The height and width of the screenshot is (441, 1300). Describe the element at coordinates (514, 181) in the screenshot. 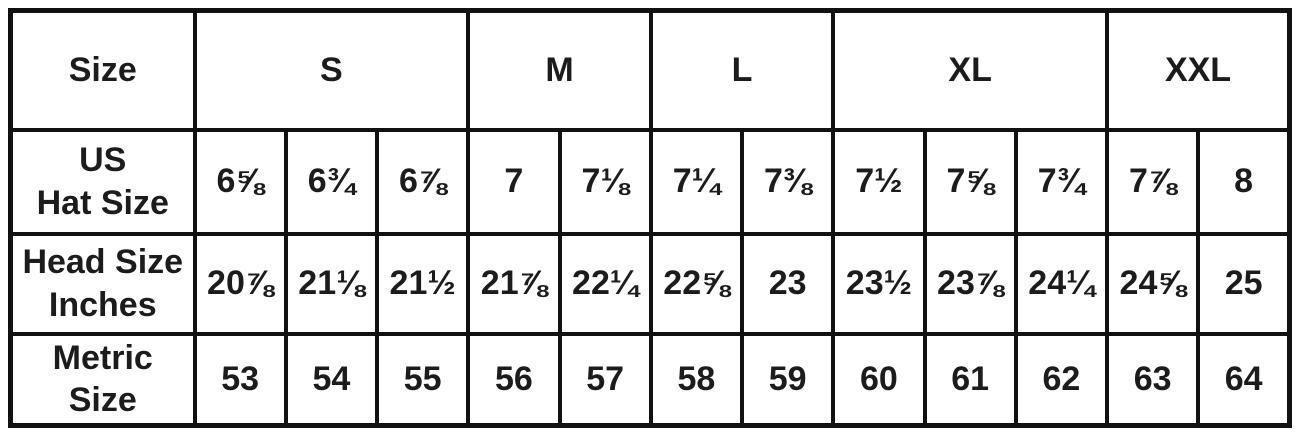

I see `table-cell: 7` at that location.